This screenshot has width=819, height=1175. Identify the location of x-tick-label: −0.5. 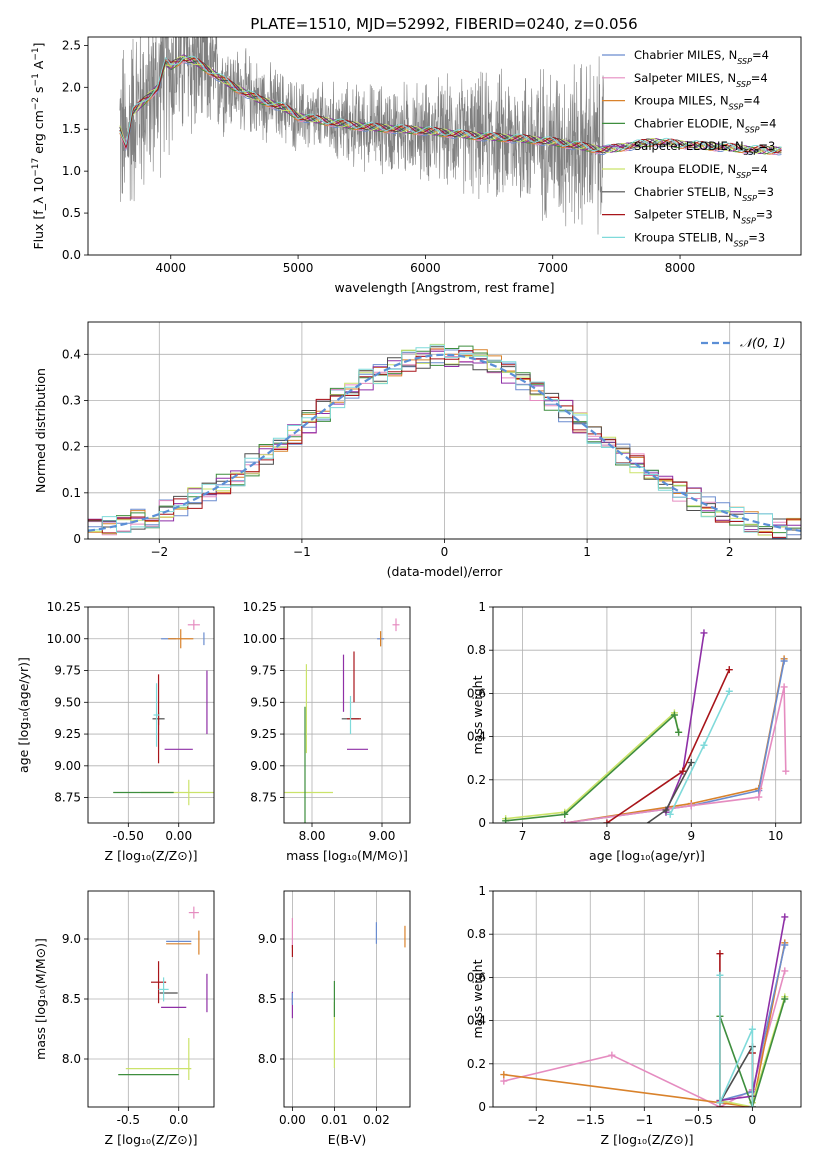
(698, 1120).